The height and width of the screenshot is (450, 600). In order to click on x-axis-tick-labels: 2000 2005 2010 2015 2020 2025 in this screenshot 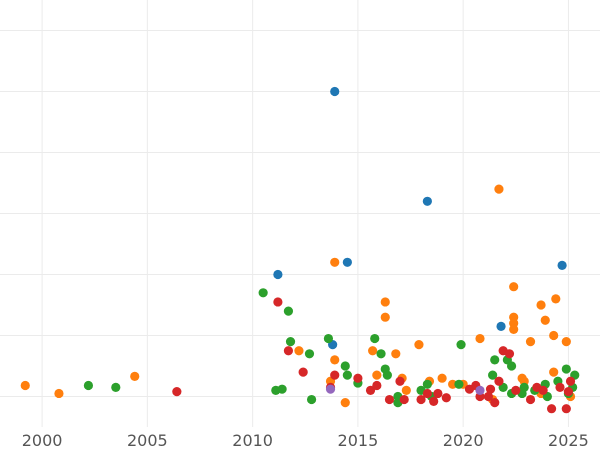, I will do `click(305, 440)`.